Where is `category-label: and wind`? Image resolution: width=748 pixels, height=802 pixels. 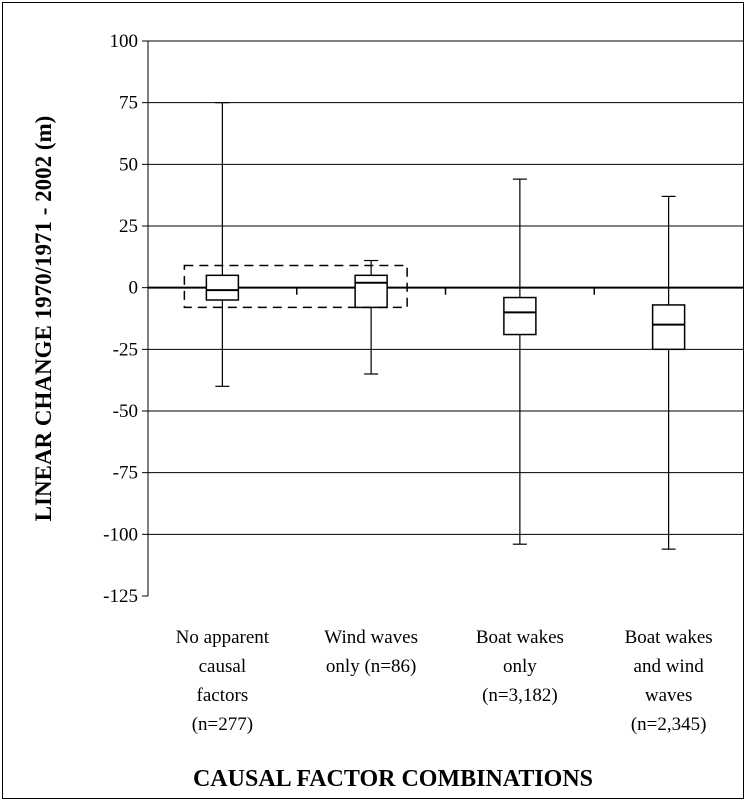 category-label: and wind is located at coordinates (669, 666).